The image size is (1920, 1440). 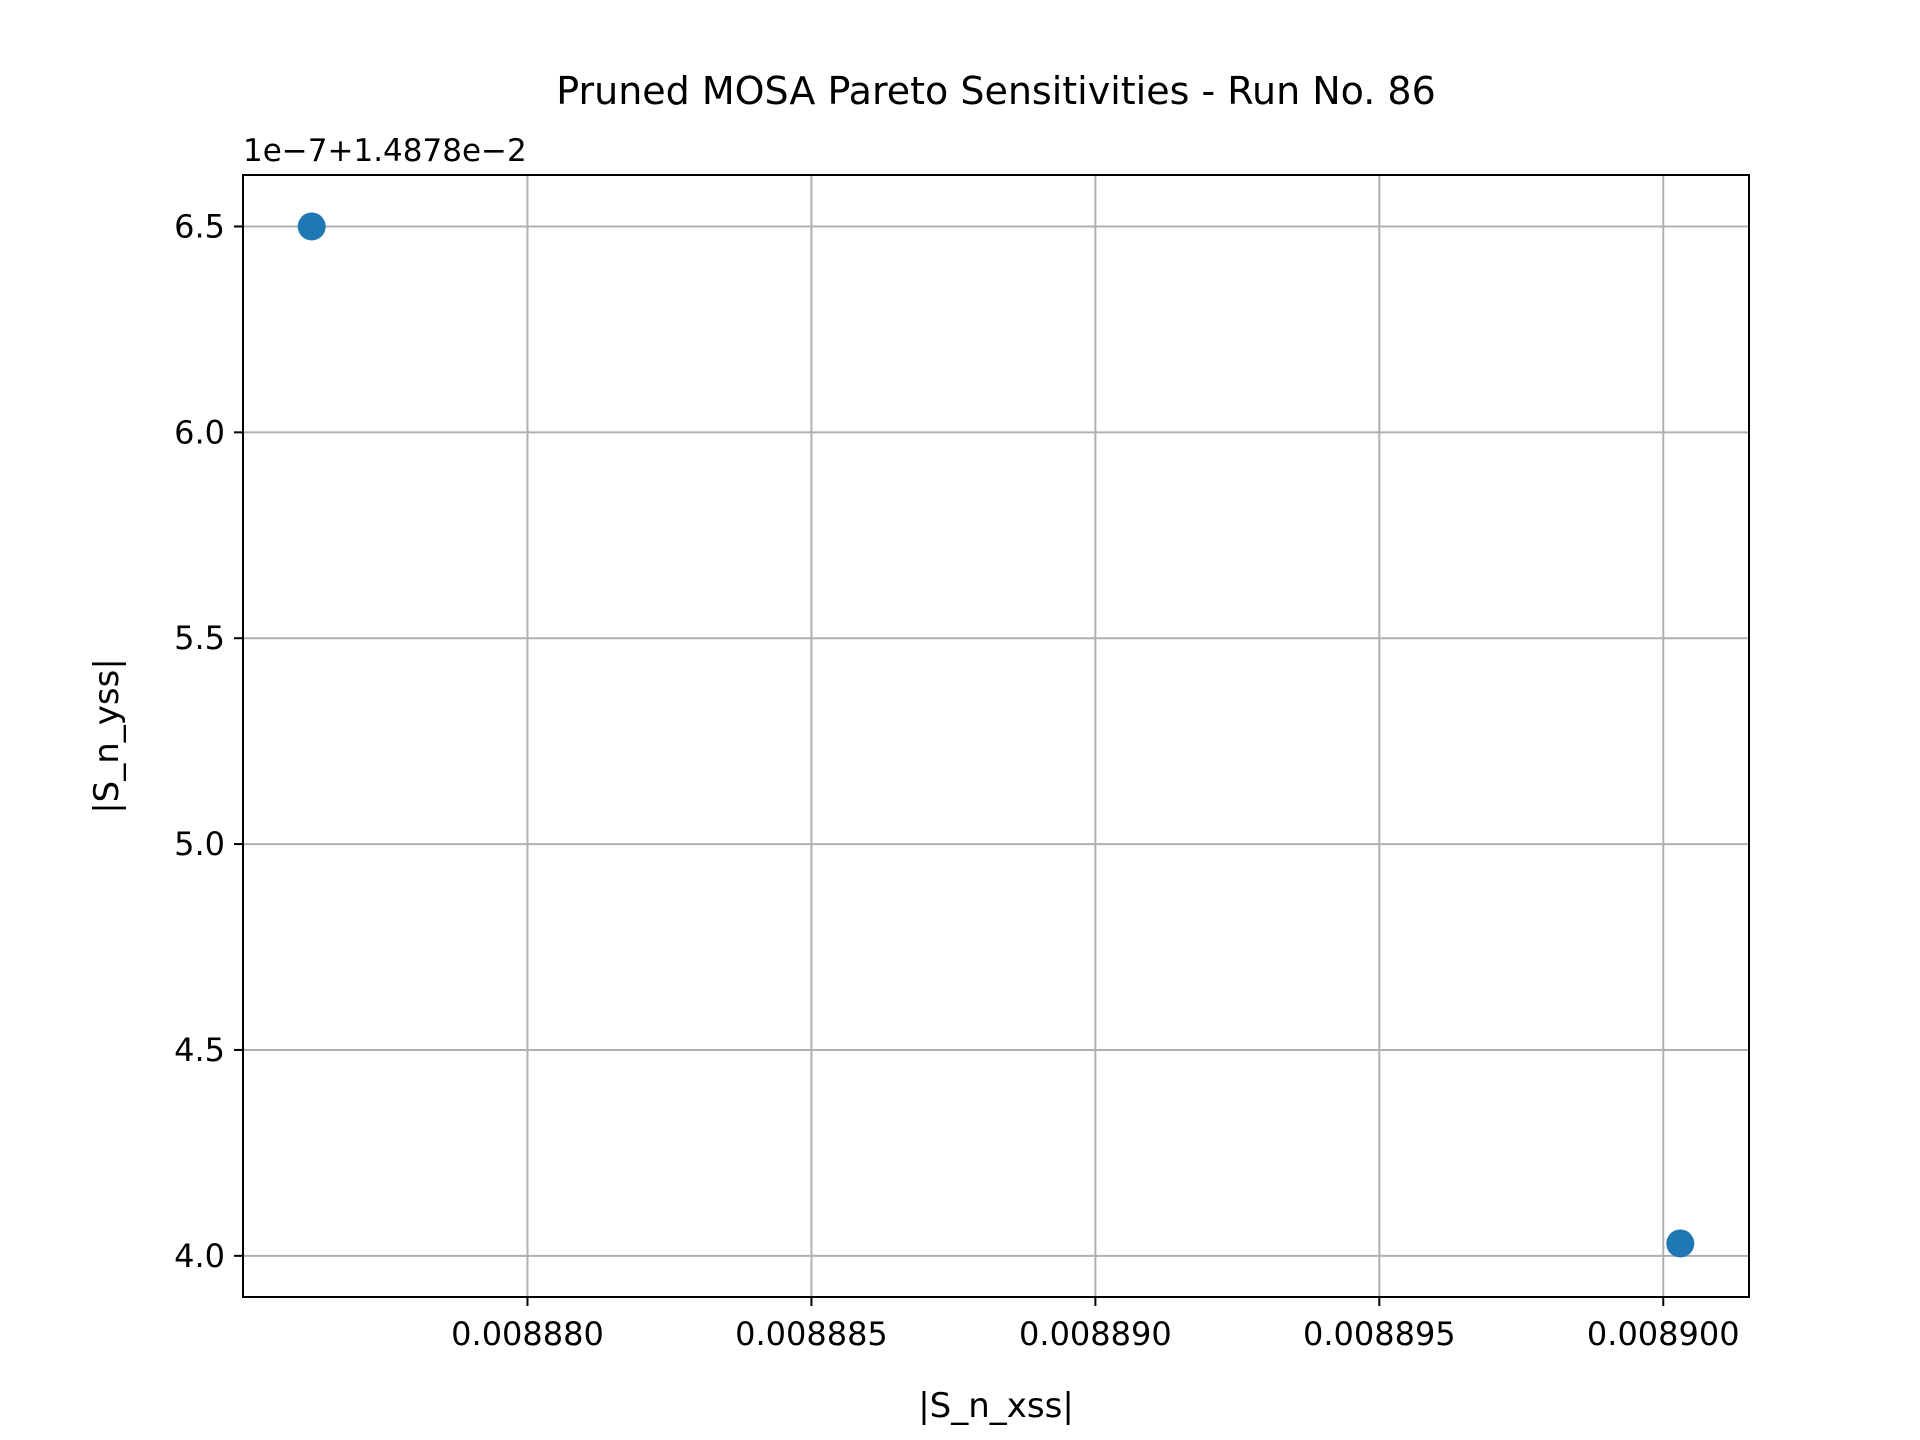 I want to click on y-offset-label: 1e−7+1.4878e−2, so click(x=385, y=151).